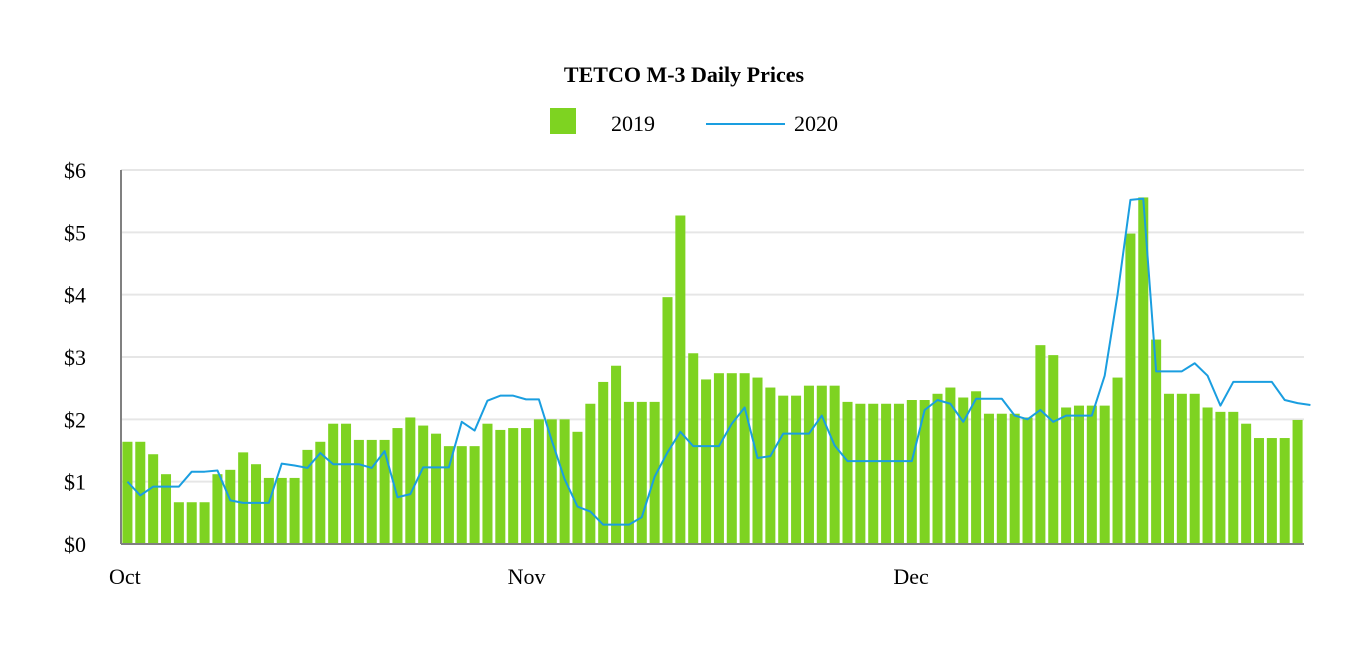 This screenshot has width=1368, height=652. Describe the element at coordinates (125, 576) in the screenshot. I see `x-tick-label: Oct` at that location.